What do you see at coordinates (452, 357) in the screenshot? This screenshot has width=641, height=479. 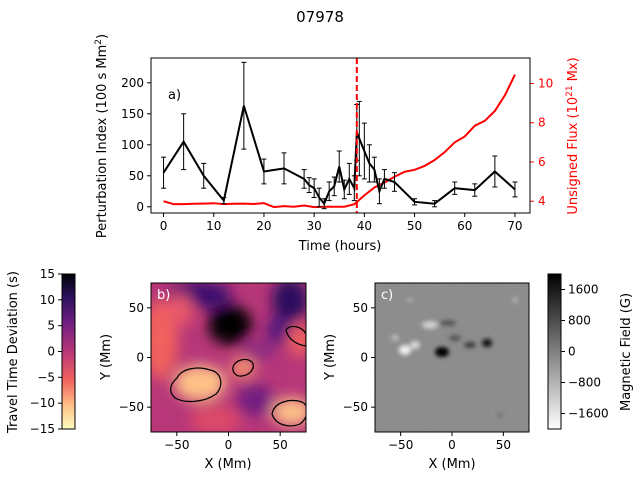 I see `magnetogram-map` at bounding box center [452, 357].